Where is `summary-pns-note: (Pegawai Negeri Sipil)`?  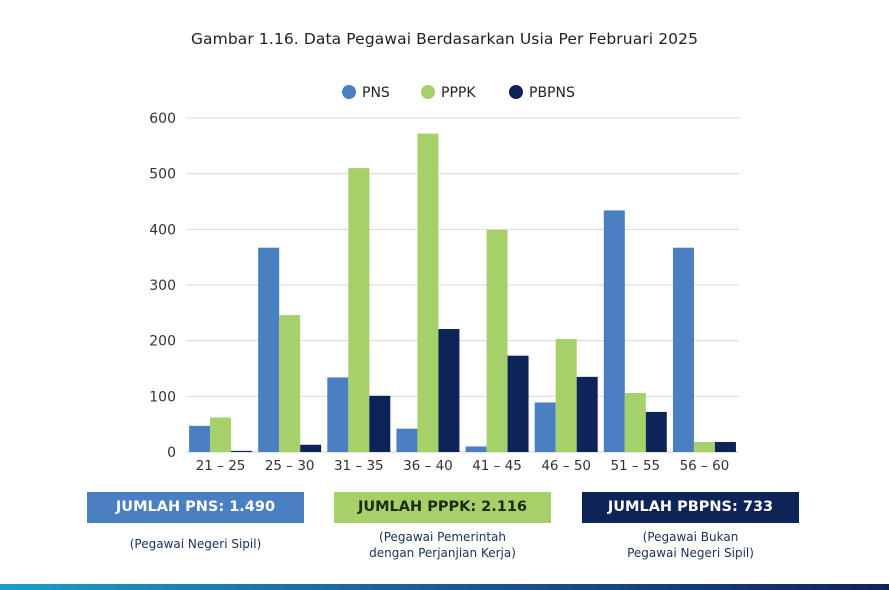 summary-pns-note: (Pegawai Negeri Sipil) is located at coordinates (195, 544).